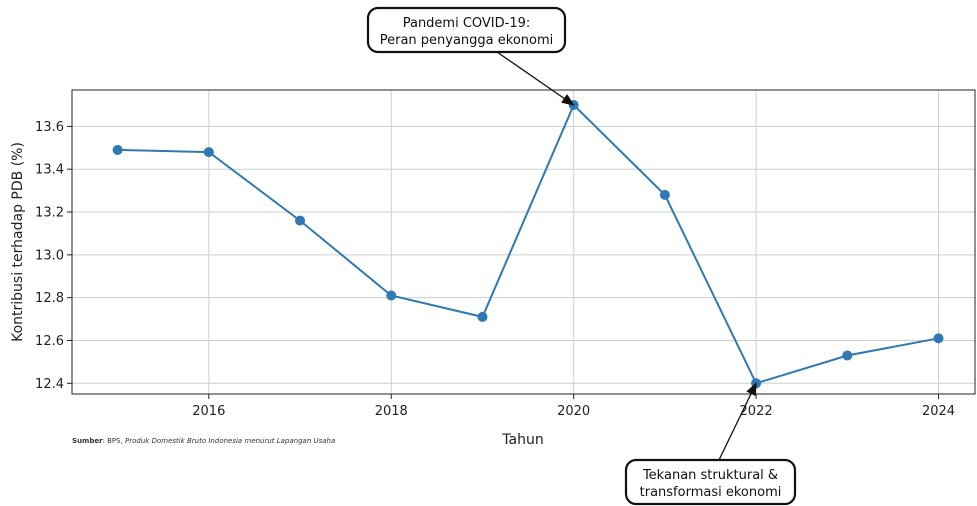  I want to click on y-tick-label: 12.6, so click(49, 341).